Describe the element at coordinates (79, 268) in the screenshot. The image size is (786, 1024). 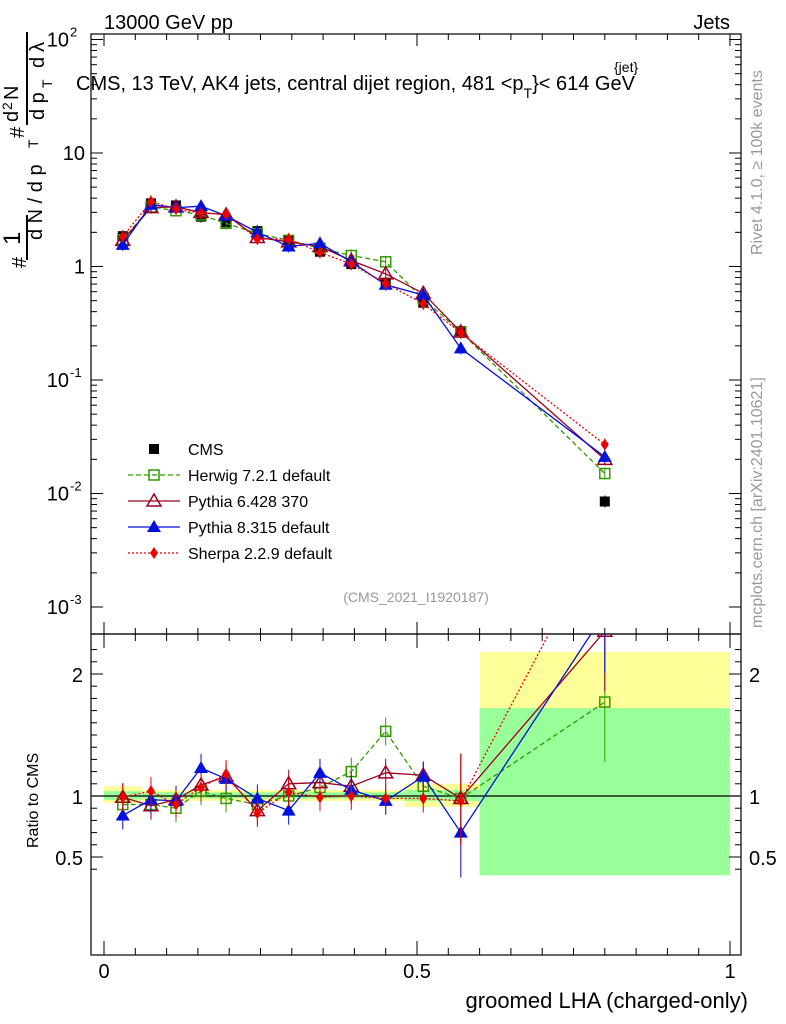
I see `y-tick-label: 1` at that location.